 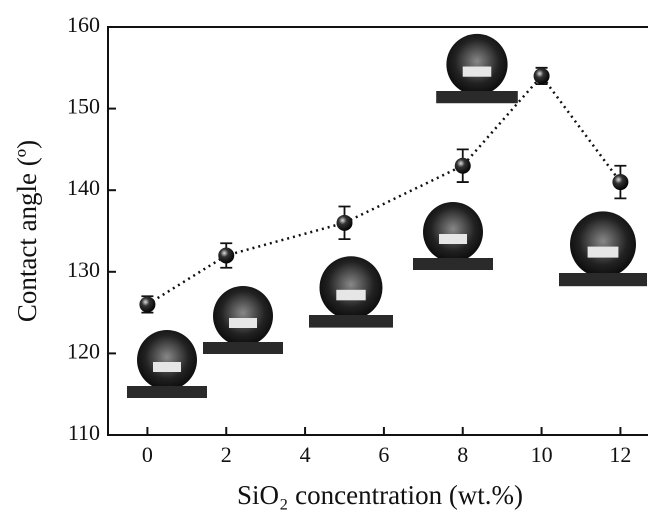 What do you see at coordinates (380, 495) in the screenshot?
I see `x-axis-title: SiO₂ concentration (wt.%)` at bounding box center [380, 495].